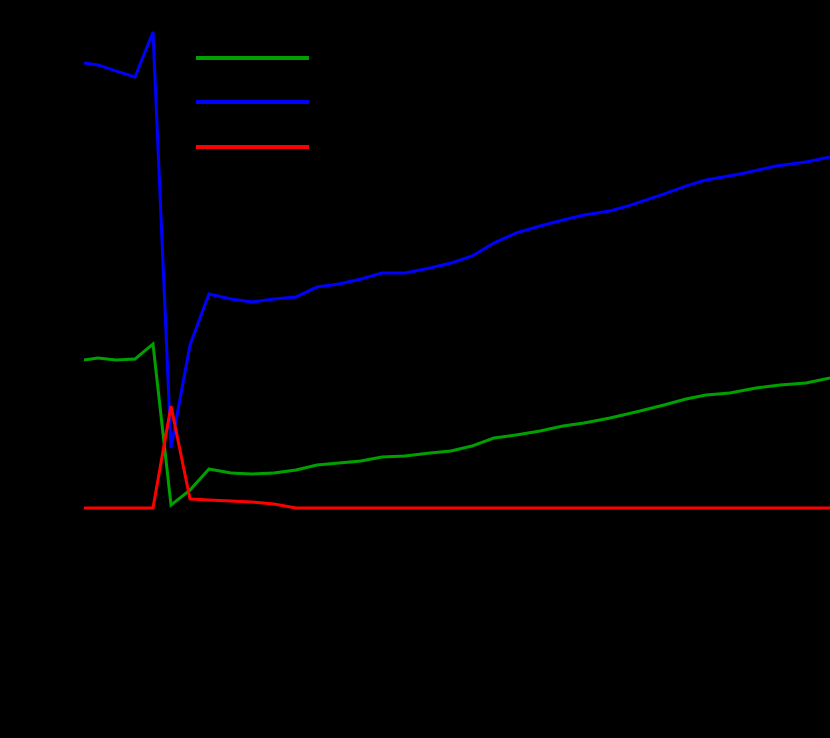 This screenshot has width=830, height=738. Describe the element at coordinates (457, 457) in the screenshot. I see `series-red-line` at that location.